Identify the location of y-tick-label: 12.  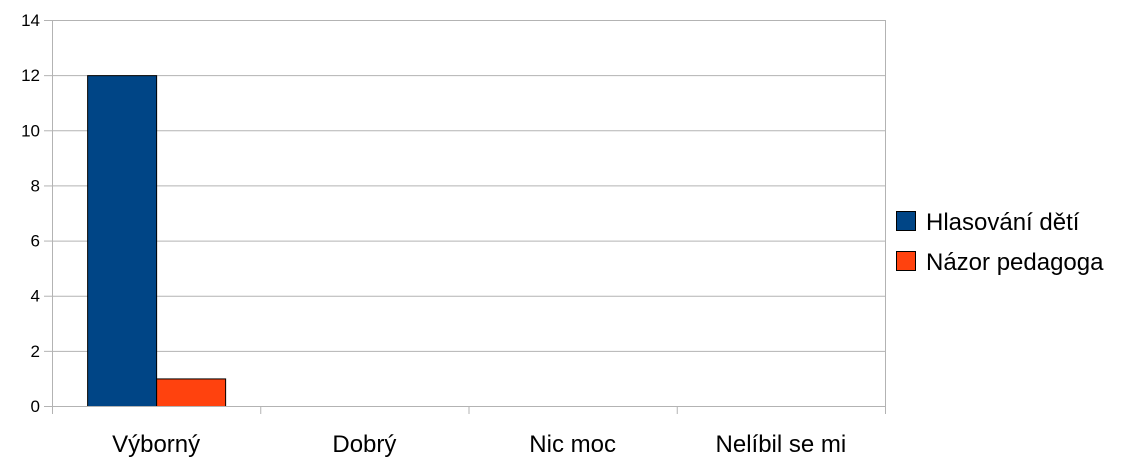
(30, 75).